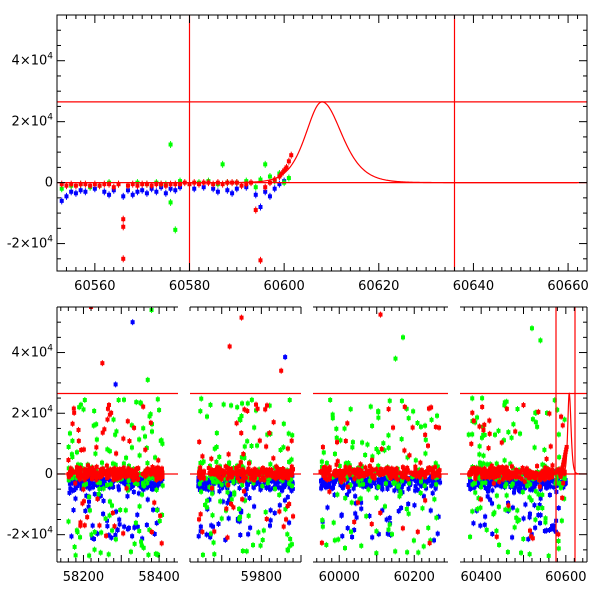 This screenshot has height=600, width=600. I want to click on x-tick-label: 60000, so click(339, 577).